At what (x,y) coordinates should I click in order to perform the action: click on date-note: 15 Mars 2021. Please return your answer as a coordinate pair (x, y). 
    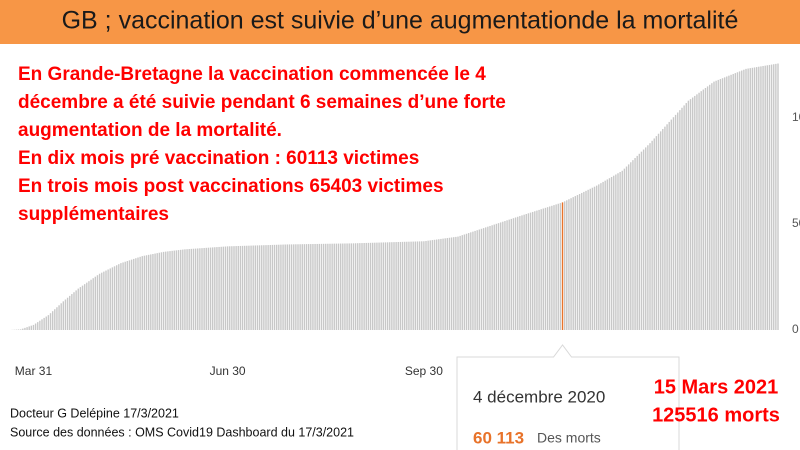
    Looking at the image, I should click on (716, 387).